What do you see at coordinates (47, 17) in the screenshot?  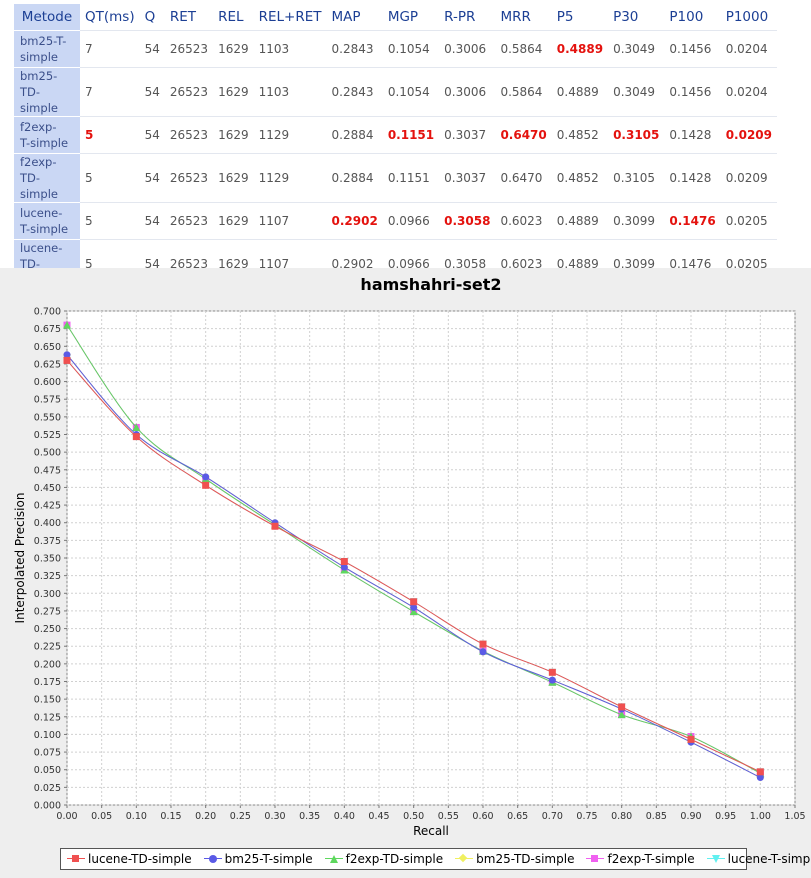 I see `column-header-metode: Metode` at bounding box center [47, 17].